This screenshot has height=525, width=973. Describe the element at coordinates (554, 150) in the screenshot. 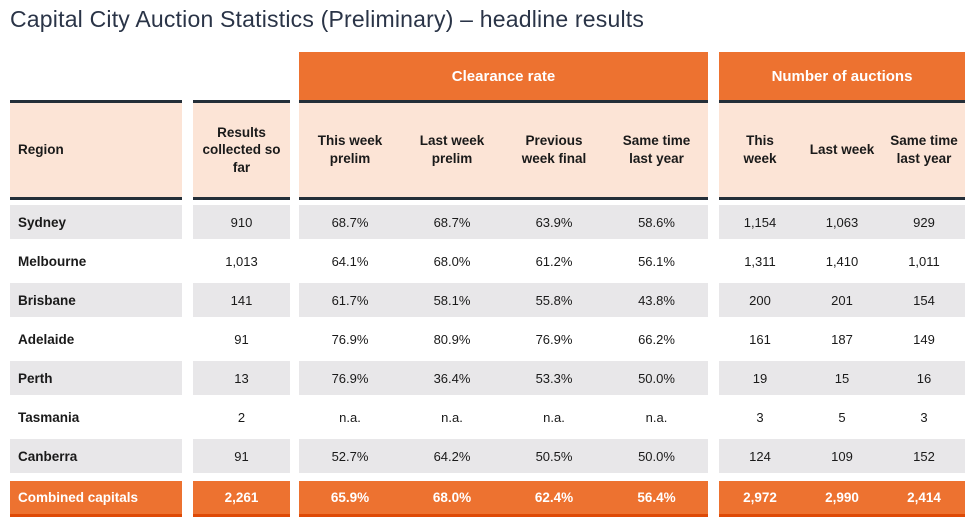

I see `column-header-previous-week-final: Previous week final` at that location.